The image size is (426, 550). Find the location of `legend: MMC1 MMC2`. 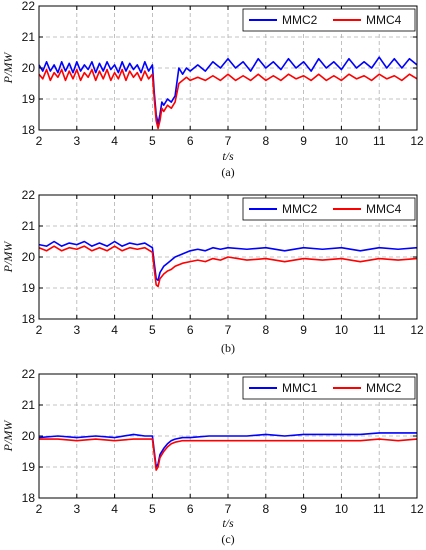

legend: MMC1 MMC2 is located at coordinates (329, 388).